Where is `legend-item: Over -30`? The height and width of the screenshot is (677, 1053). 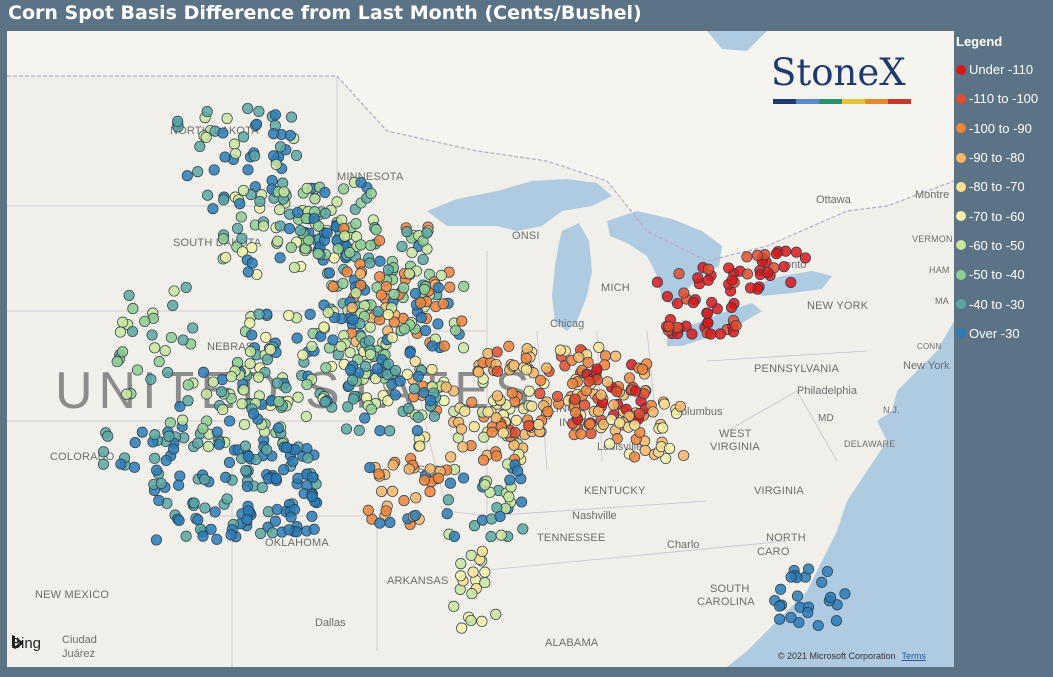 legend-item: Over -30 is located at coordinates (1004, 333).